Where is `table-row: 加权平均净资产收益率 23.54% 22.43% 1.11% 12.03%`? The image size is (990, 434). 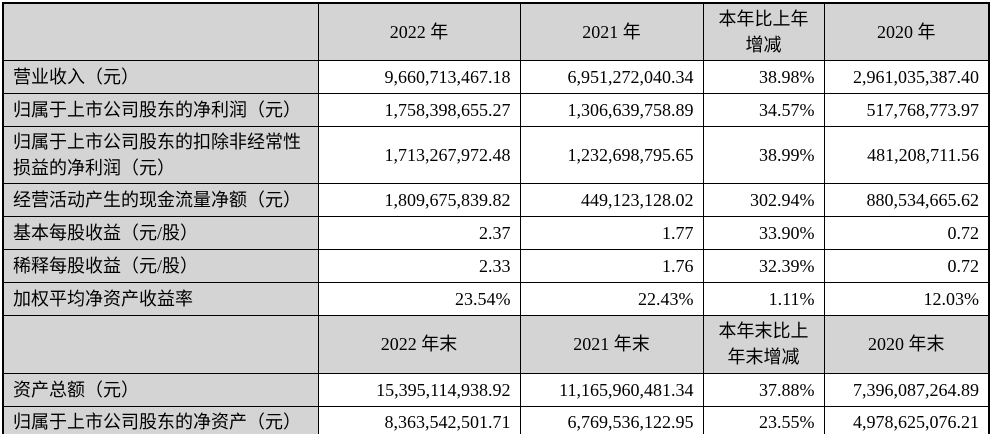
table-row: 加权平均净资产收益率 23.54% 22.43% 1.11% 12.03% is located at coordinates (496, 299).